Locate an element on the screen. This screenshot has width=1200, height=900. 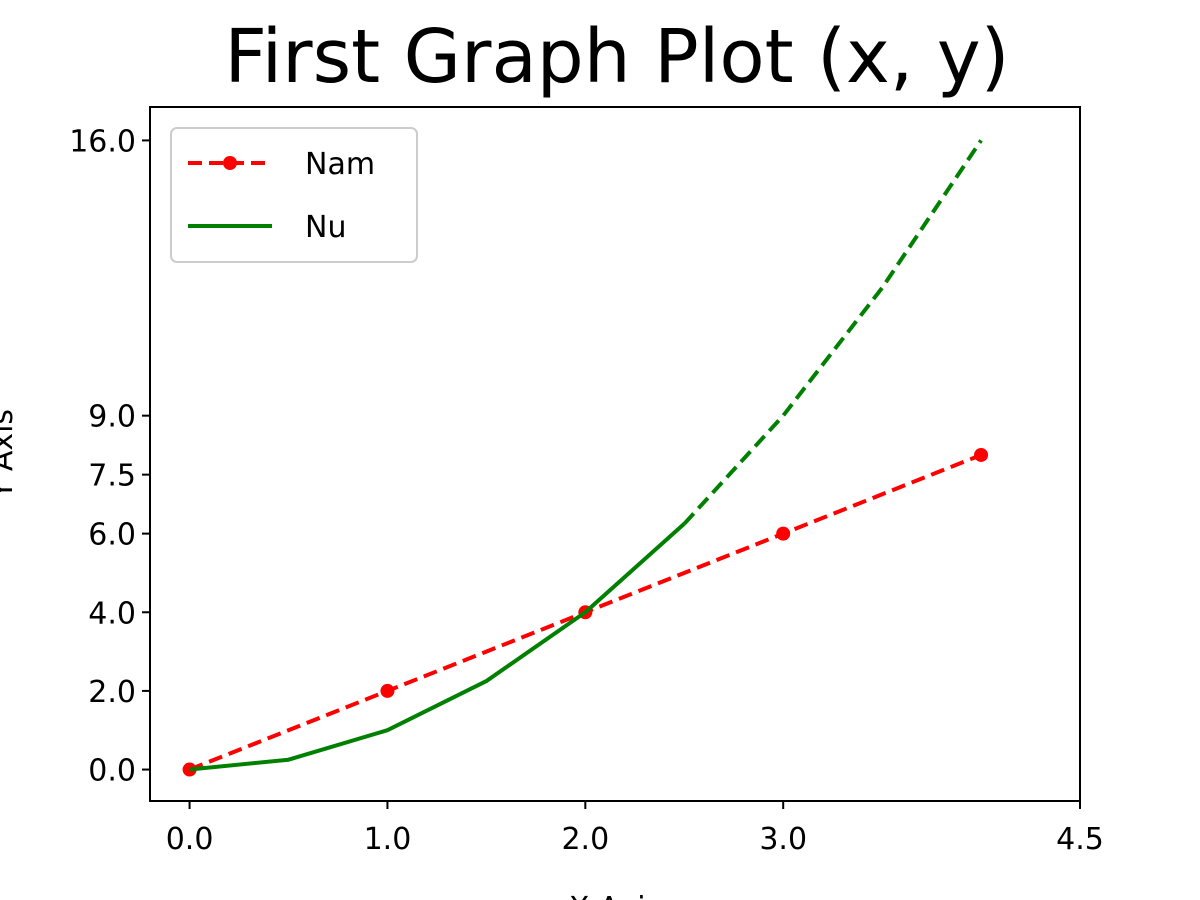
x-tick-label: 1.0 is located at coordinates (388, 839).